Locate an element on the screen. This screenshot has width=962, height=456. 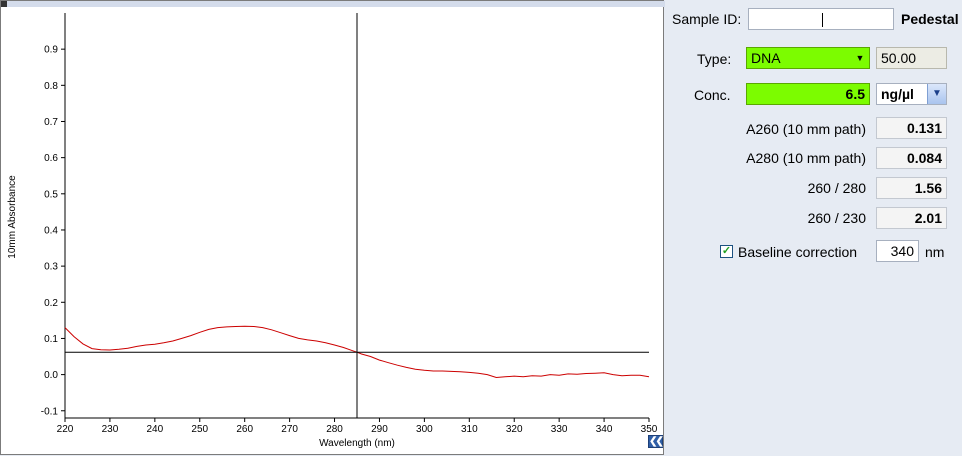
x-axis-title: Wavelength (nm) is located at coordinates (357, 443).